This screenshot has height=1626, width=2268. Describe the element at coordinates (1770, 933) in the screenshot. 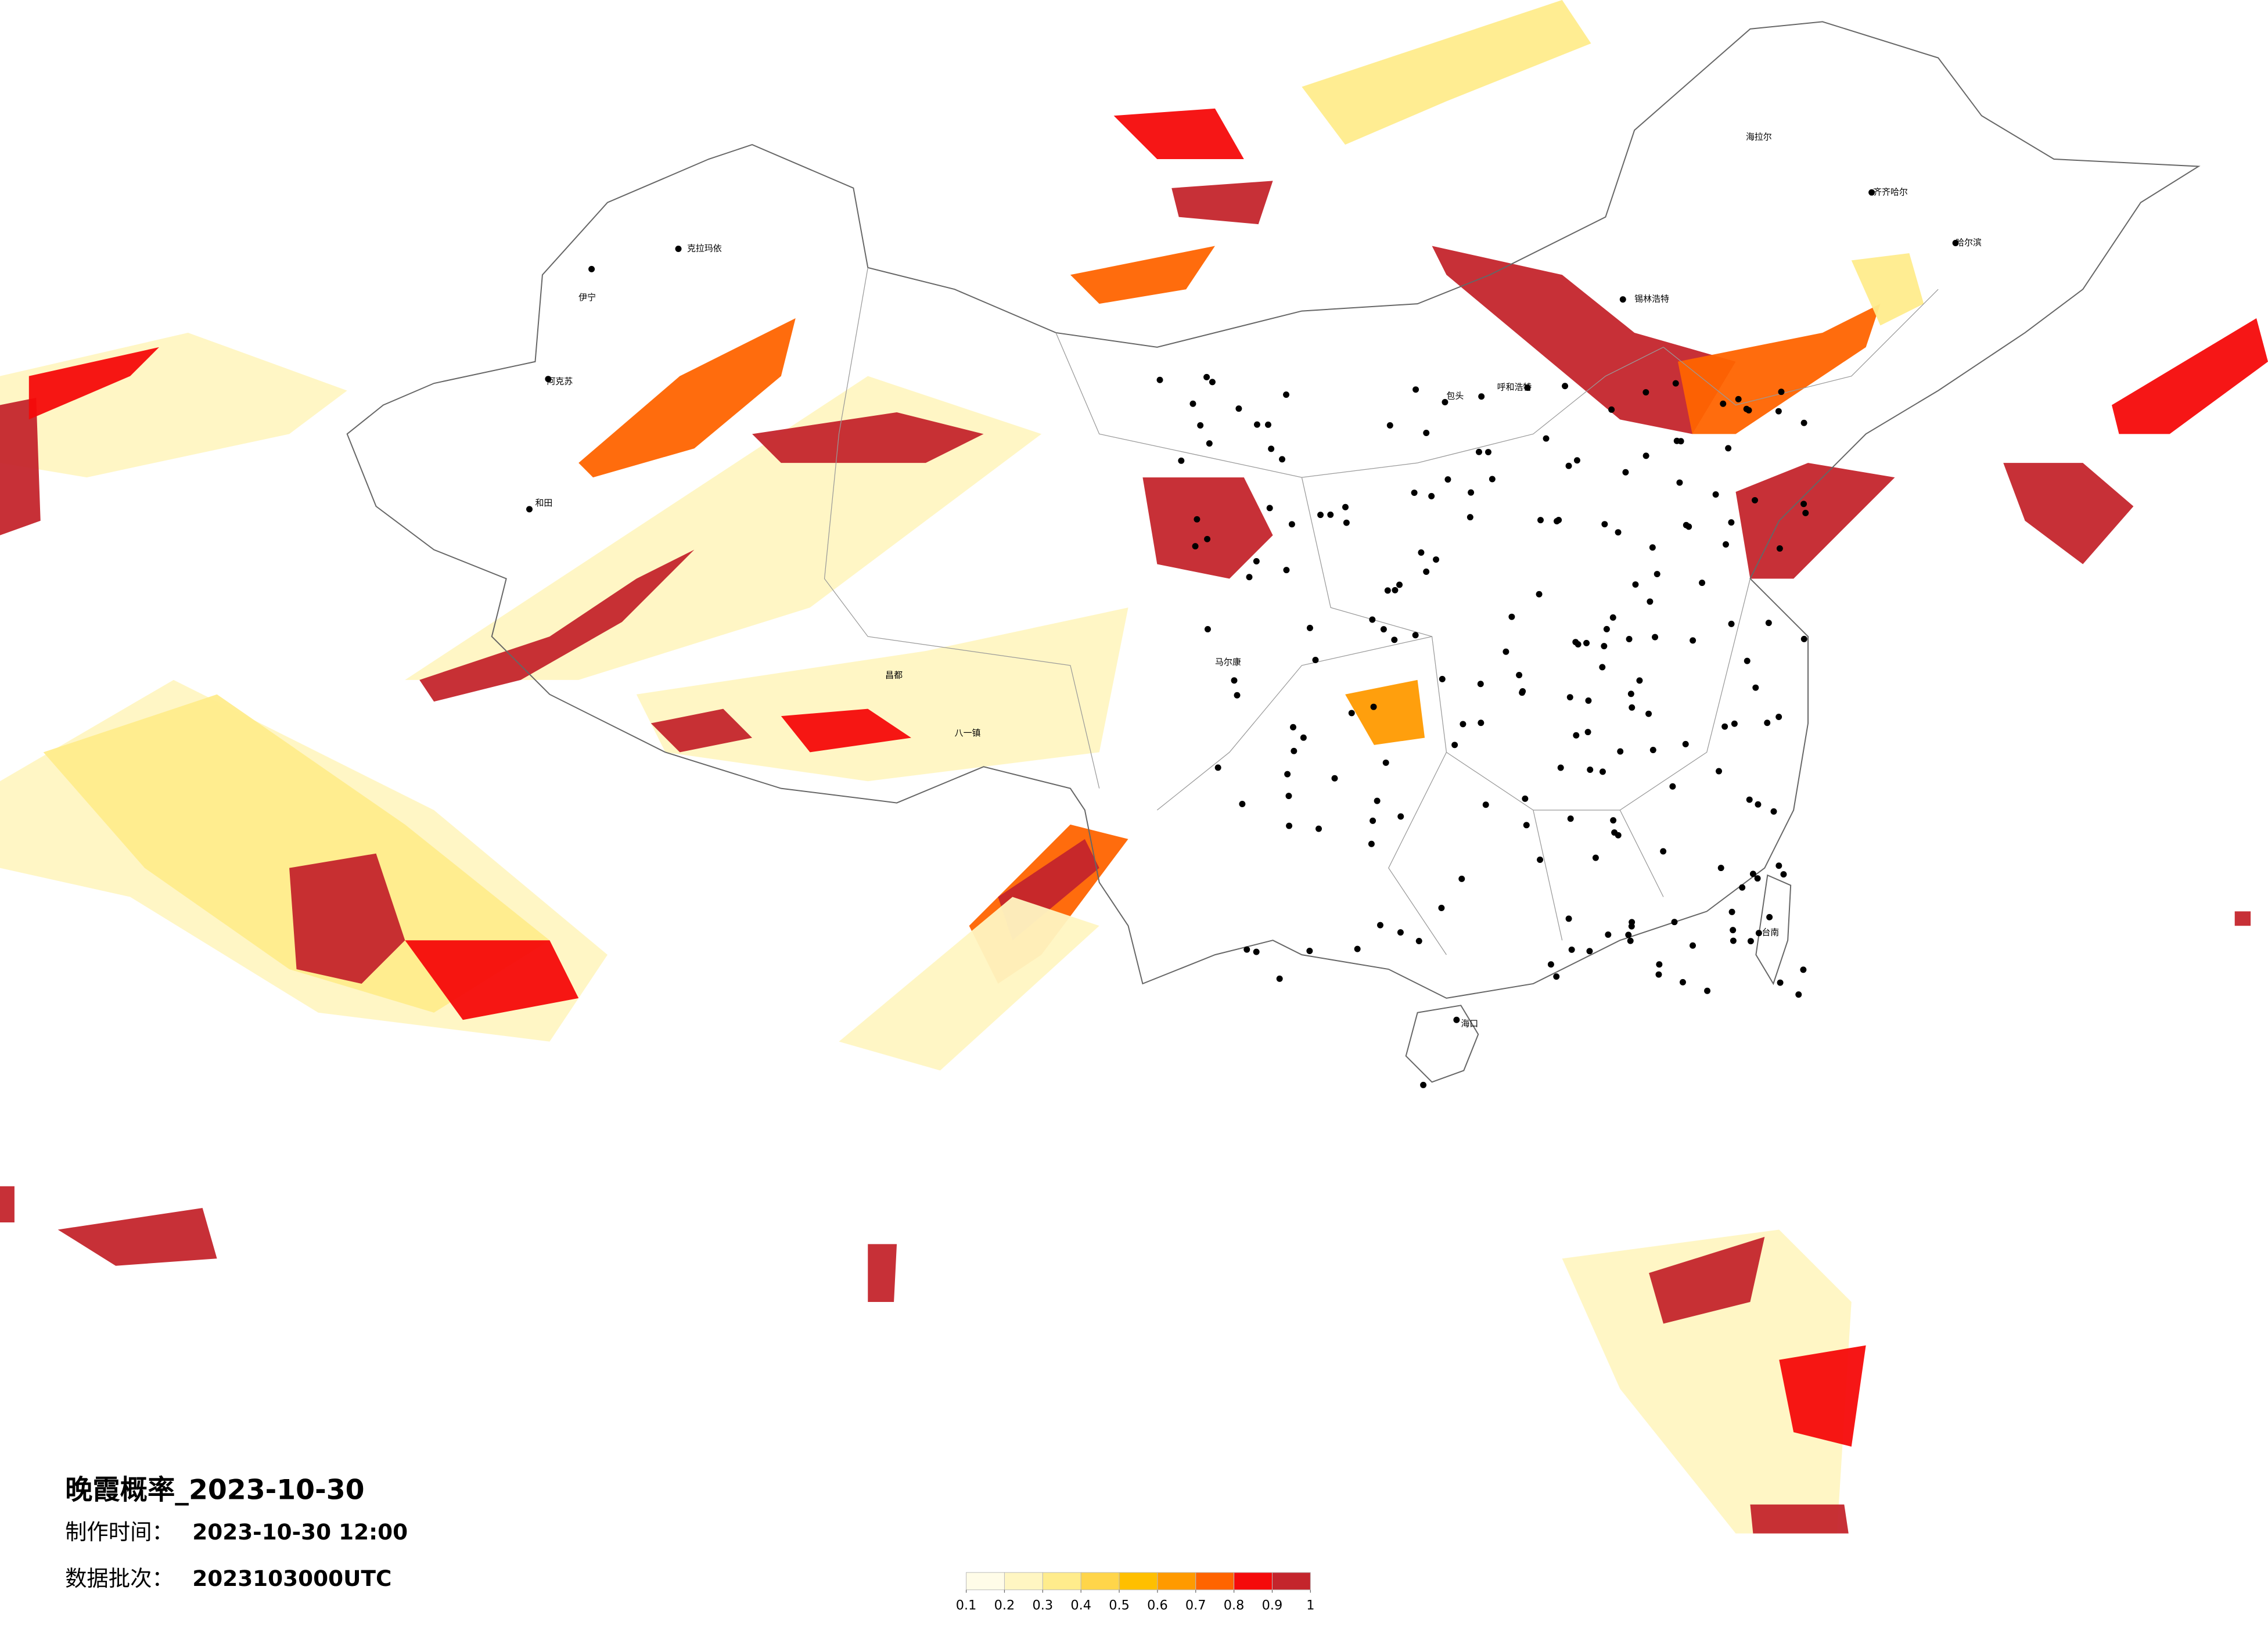

I see `city-label: 台南` at that location.